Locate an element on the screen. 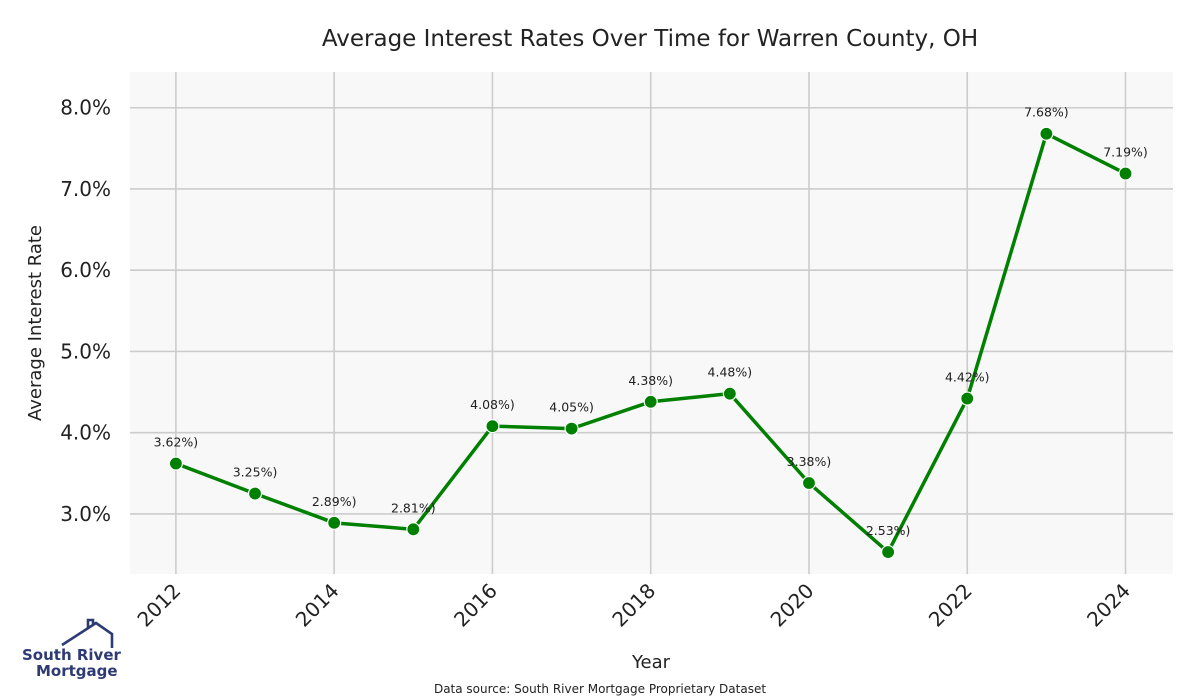 This screenshot has width=1200, height=700. logo-line-2: Mortgage is located at coordinates (77, 671).